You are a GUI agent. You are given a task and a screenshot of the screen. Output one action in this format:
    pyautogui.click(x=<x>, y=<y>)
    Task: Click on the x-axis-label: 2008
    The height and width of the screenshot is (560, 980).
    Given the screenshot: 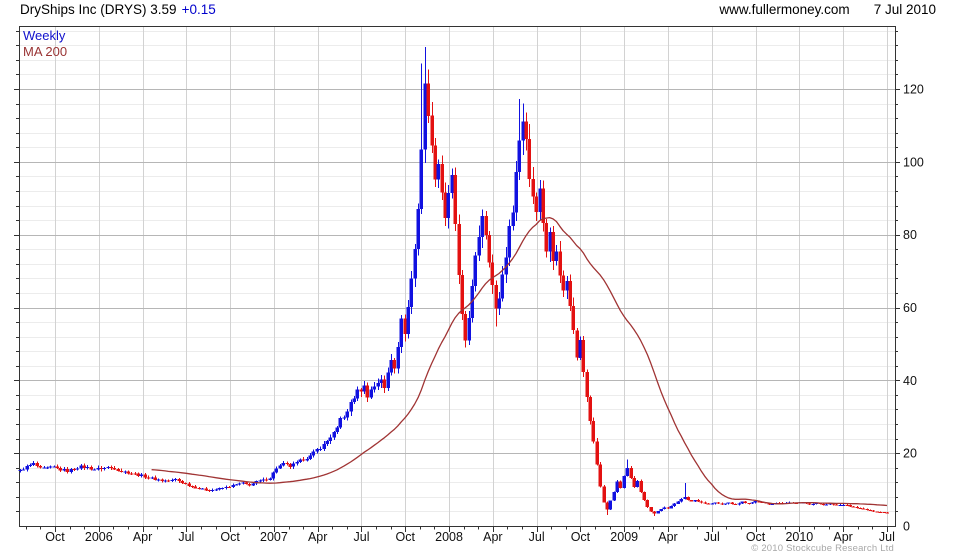 What is the action you would take?
    pyautogui.click(x=449, y=537)
    